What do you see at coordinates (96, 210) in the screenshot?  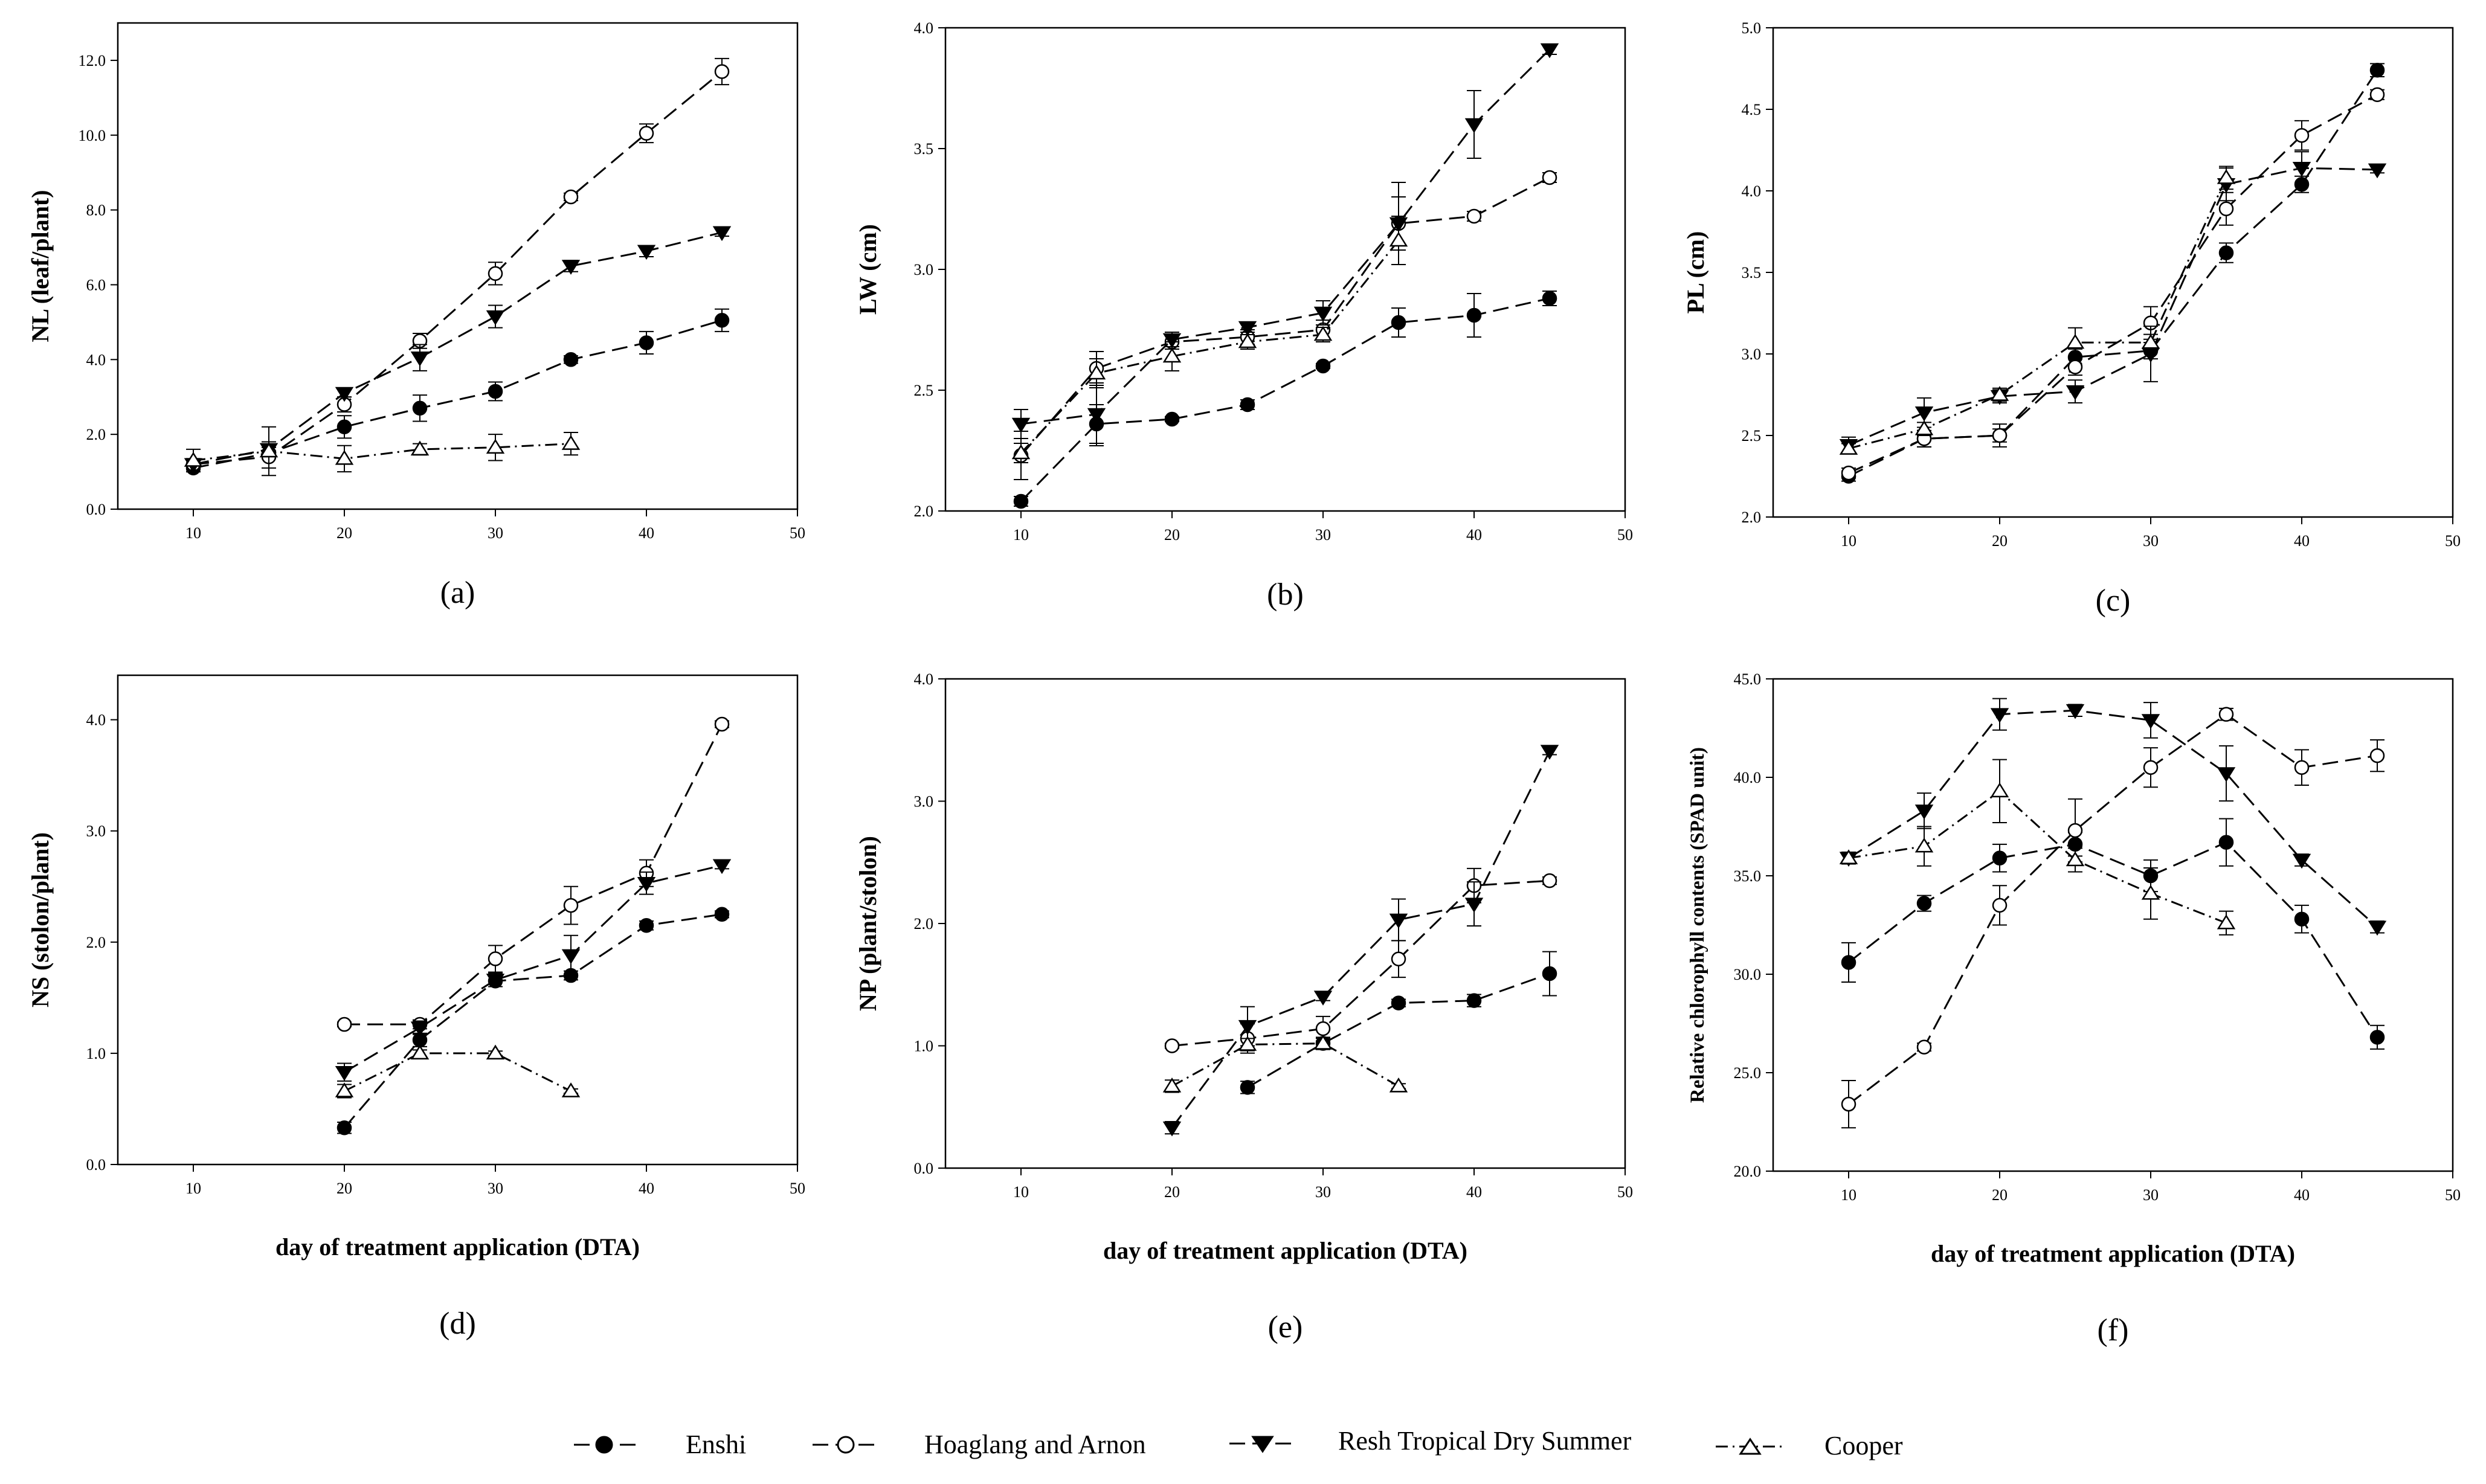 I see `y-tick-label: 8.0` at bounding box center [96, 210].